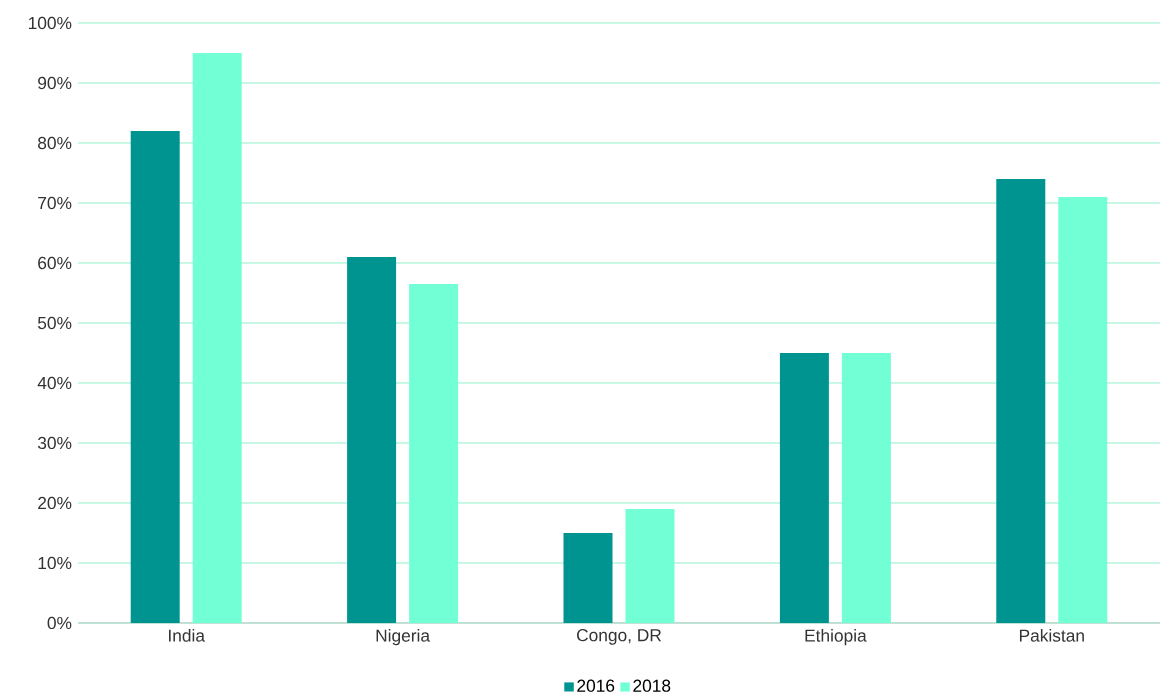  What do you see at coordinates (403, 637) in the screenshot?
I see `x-tick-label: Nigeria` at bounding box center [403, 637].